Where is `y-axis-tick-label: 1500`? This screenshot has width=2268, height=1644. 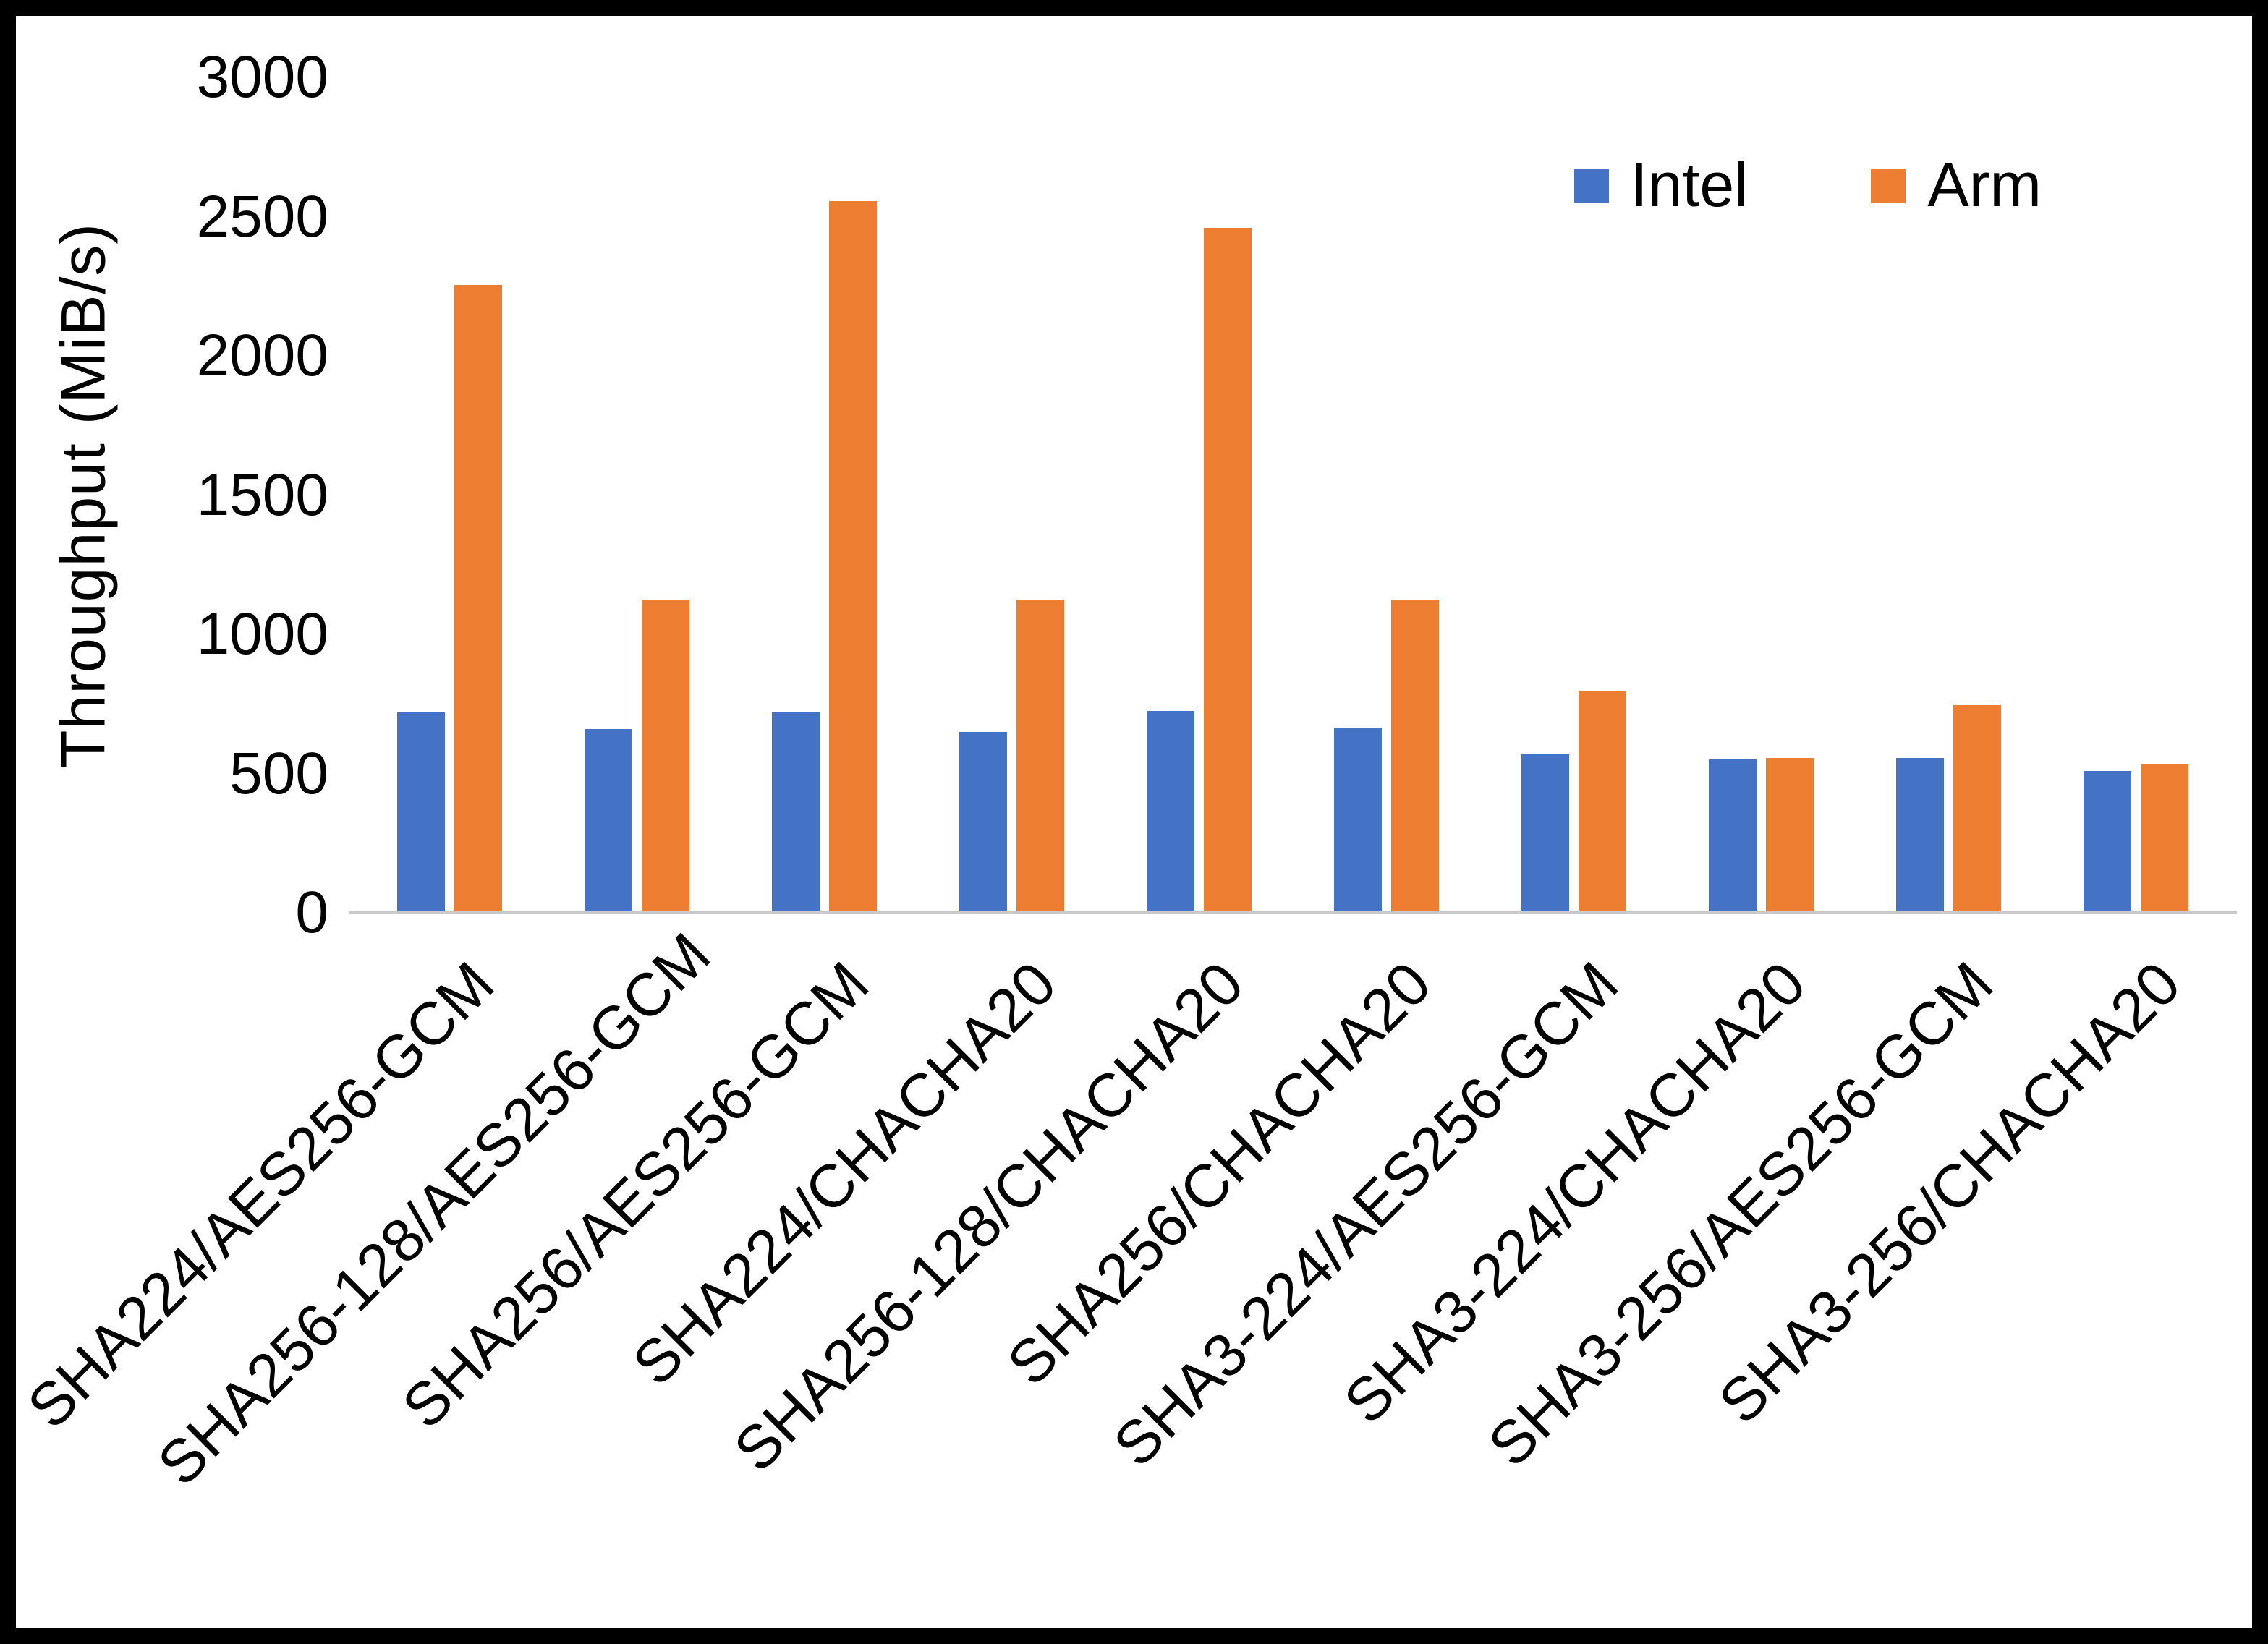 y-axis-tick-label: 1500 is located at coordinates (262, 494).